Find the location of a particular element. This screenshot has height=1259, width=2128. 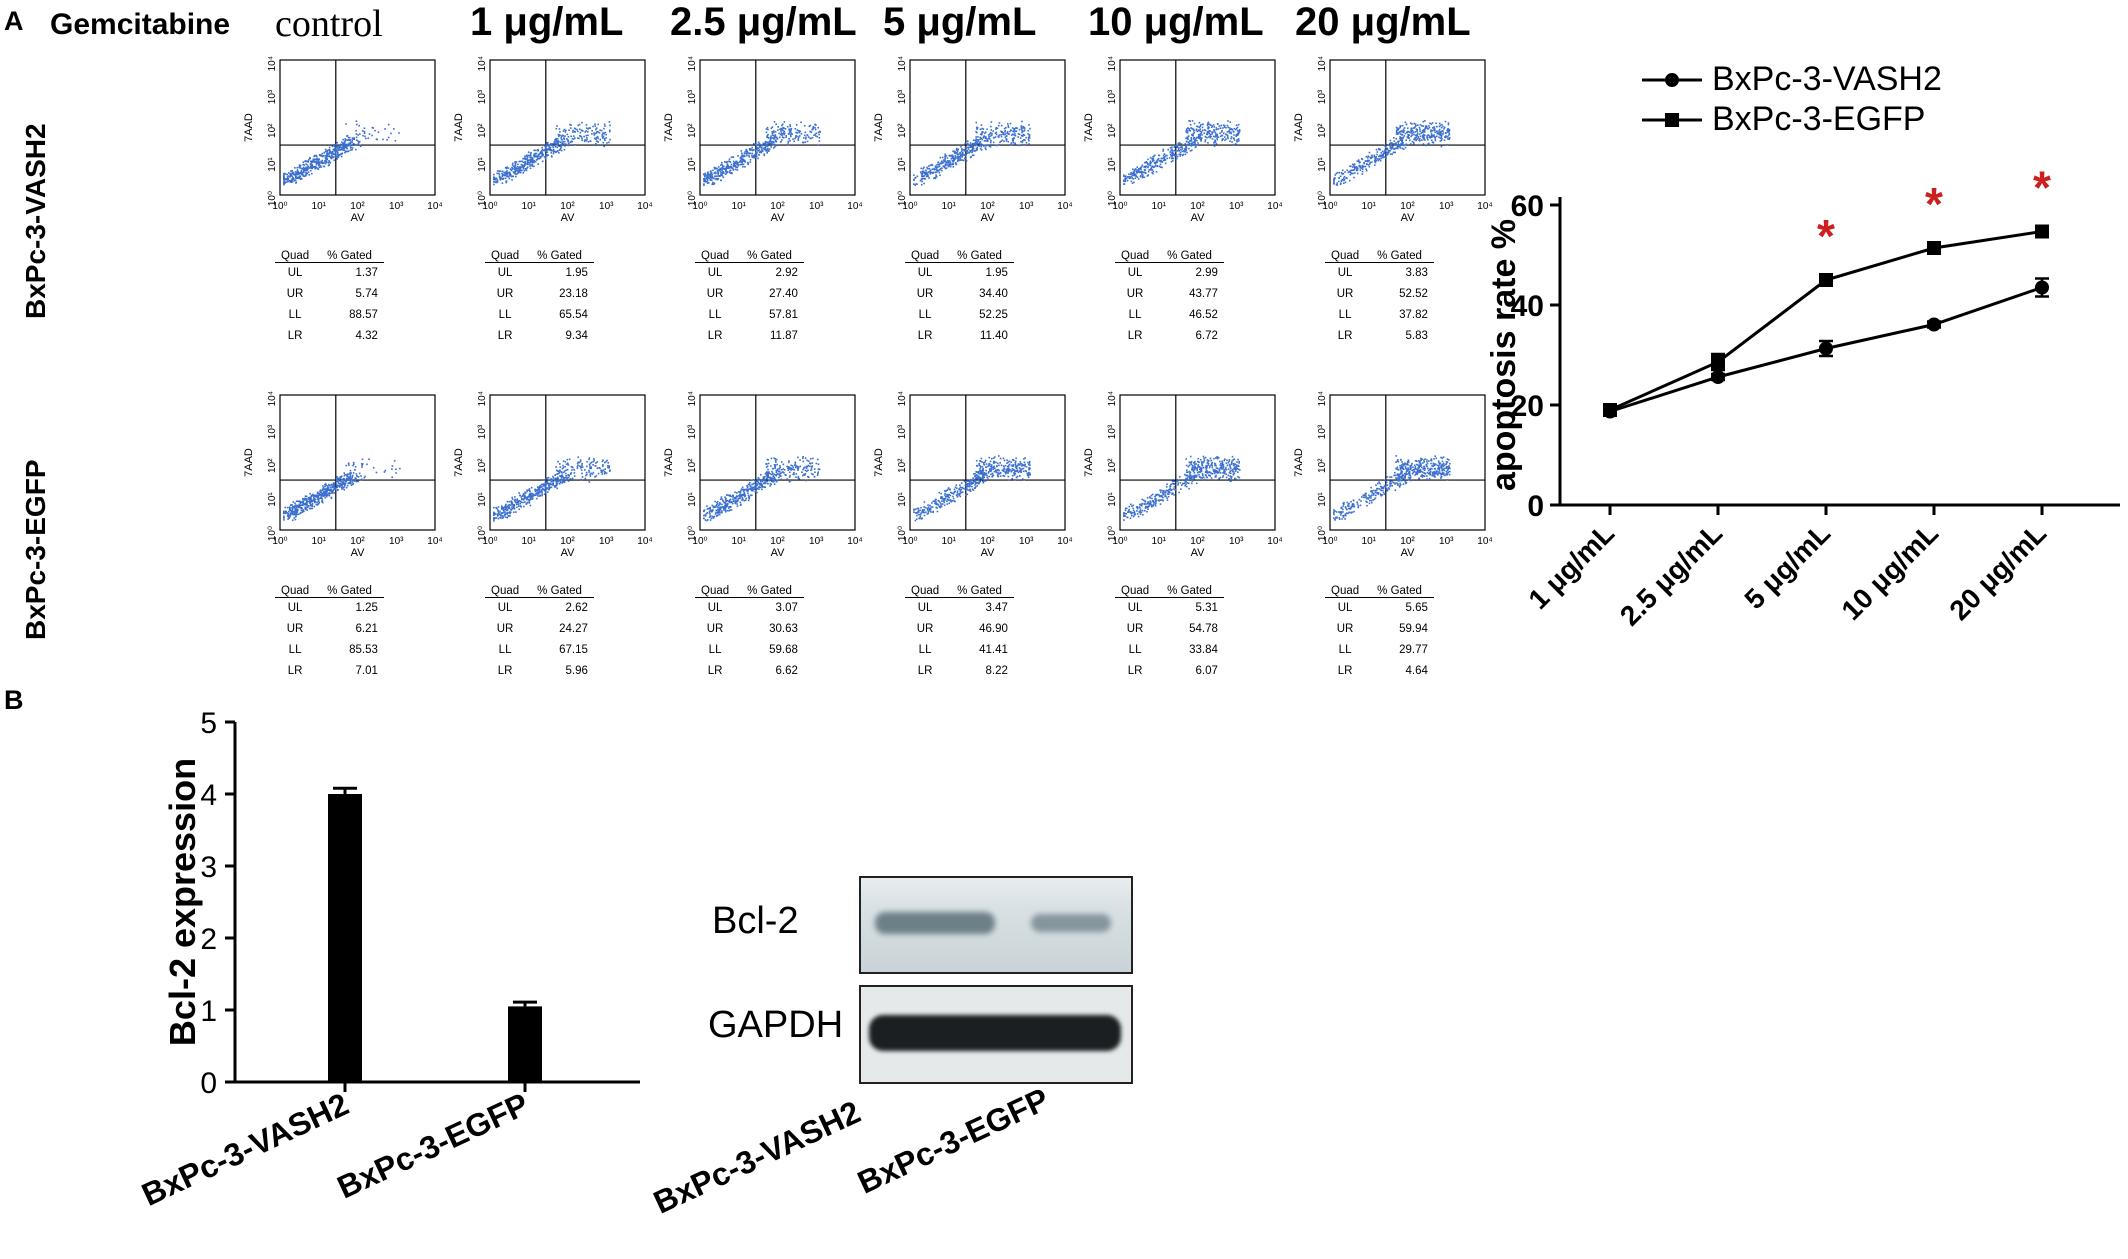

gated-value: 6.62 is located at coordinates (786, 671).